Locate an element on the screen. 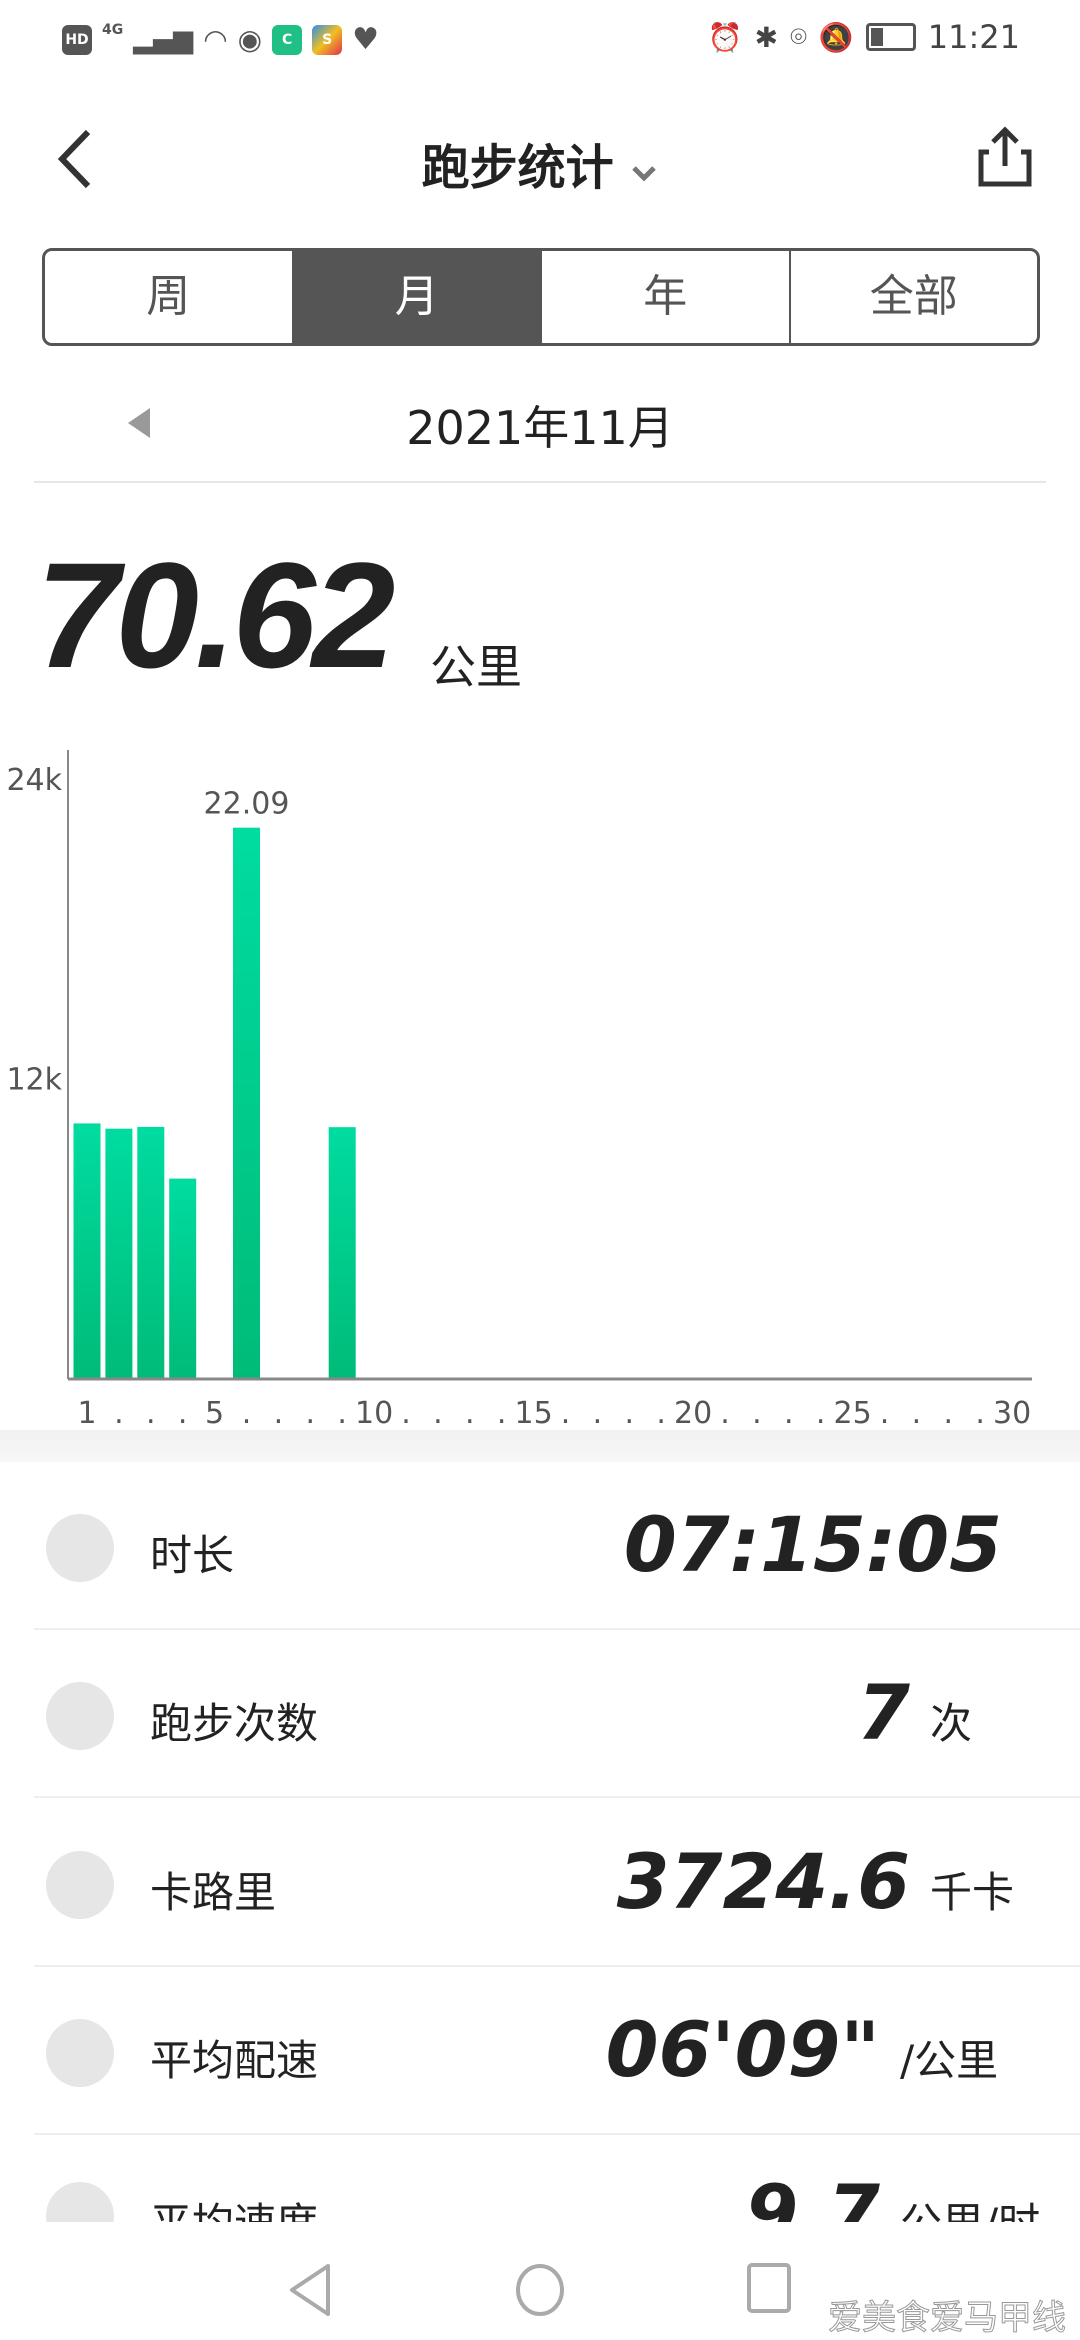 Image resolution: width=1080 pixels, height=2340 pixels. status-bar: HD 4G ▂▄▆ ◠ ◉ C S ♥ ⏰ ✱ ⌾ 🔕 11:21 is located at coordinates (540, 40).